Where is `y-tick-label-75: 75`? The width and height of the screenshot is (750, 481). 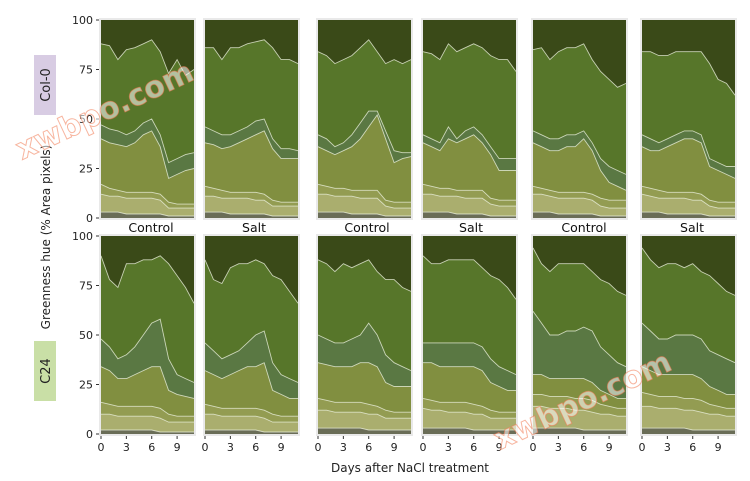 y-tick-label-75: 75 is located at coordinates (86, 286).